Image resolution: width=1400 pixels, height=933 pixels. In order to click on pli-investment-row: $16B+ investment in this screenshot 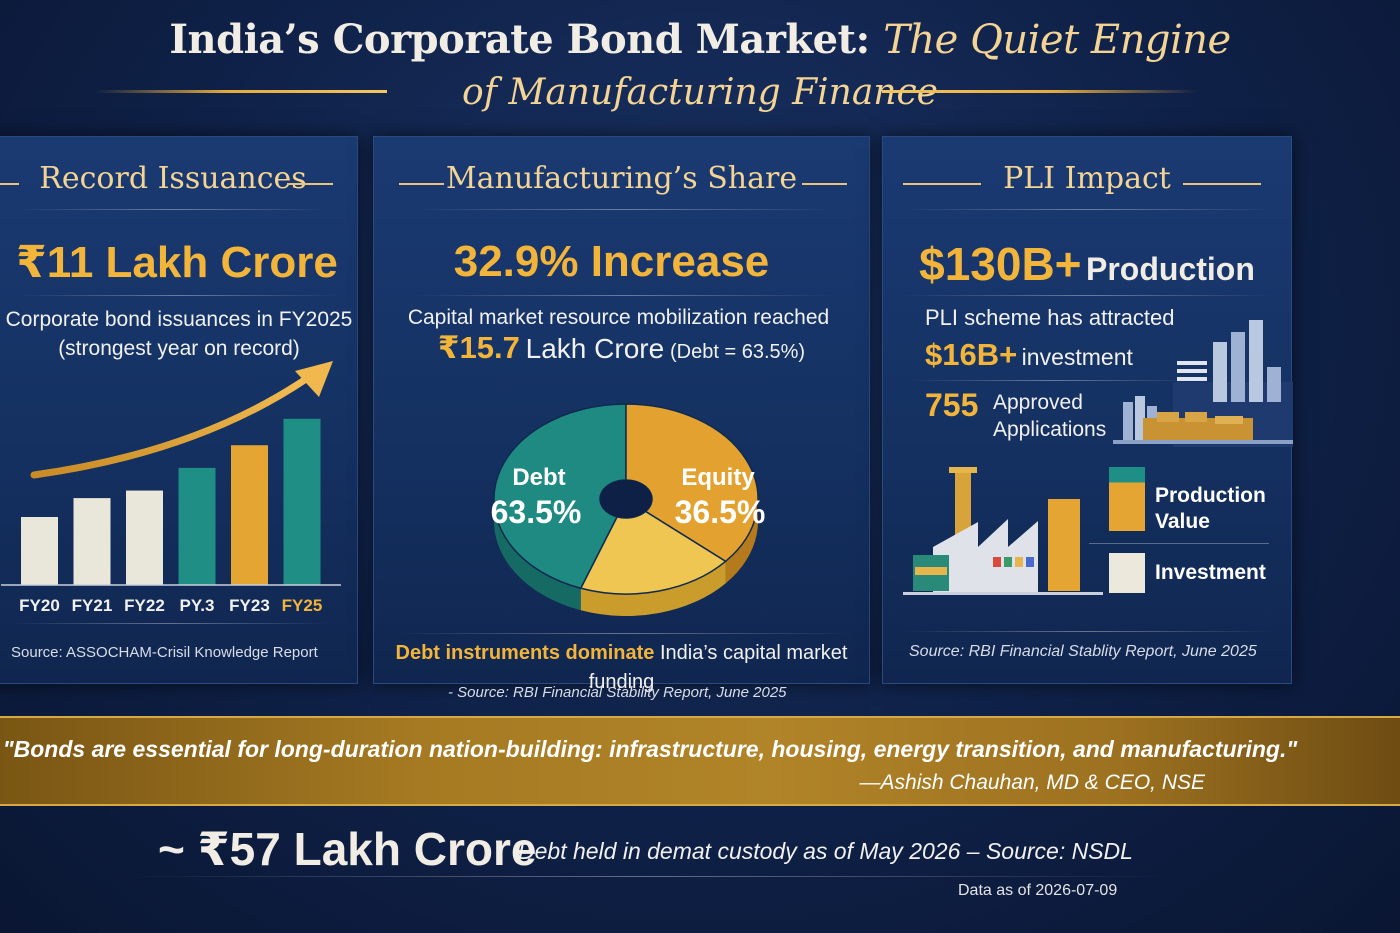, I will do `click(1029, 355)`.